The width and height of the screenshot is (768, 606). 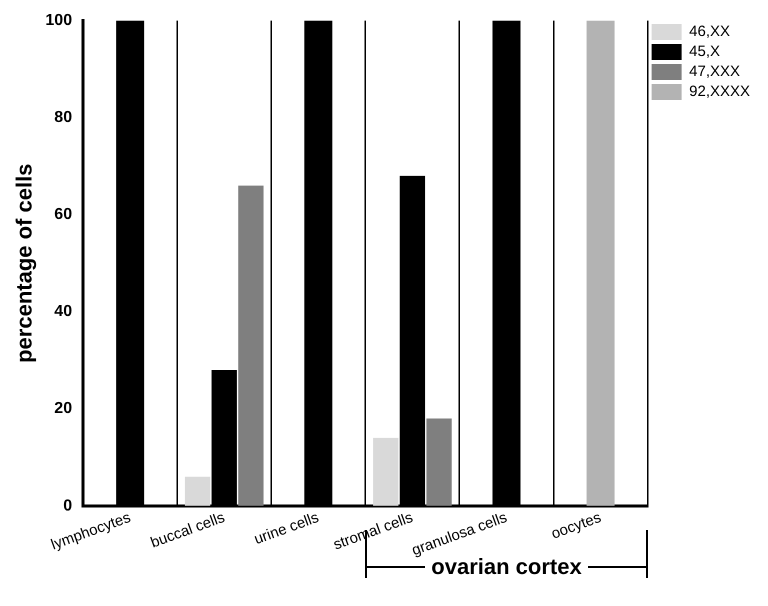 I want to click on x-tick-label: buccal cells, so click(x=188, y=530).